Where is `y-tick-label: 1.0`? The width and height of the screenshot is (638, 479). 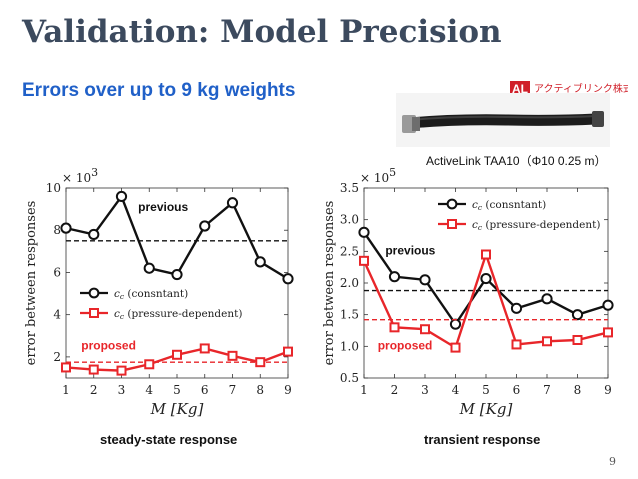
y-tick-label: 1.0 is located at coordinates (349, 346).